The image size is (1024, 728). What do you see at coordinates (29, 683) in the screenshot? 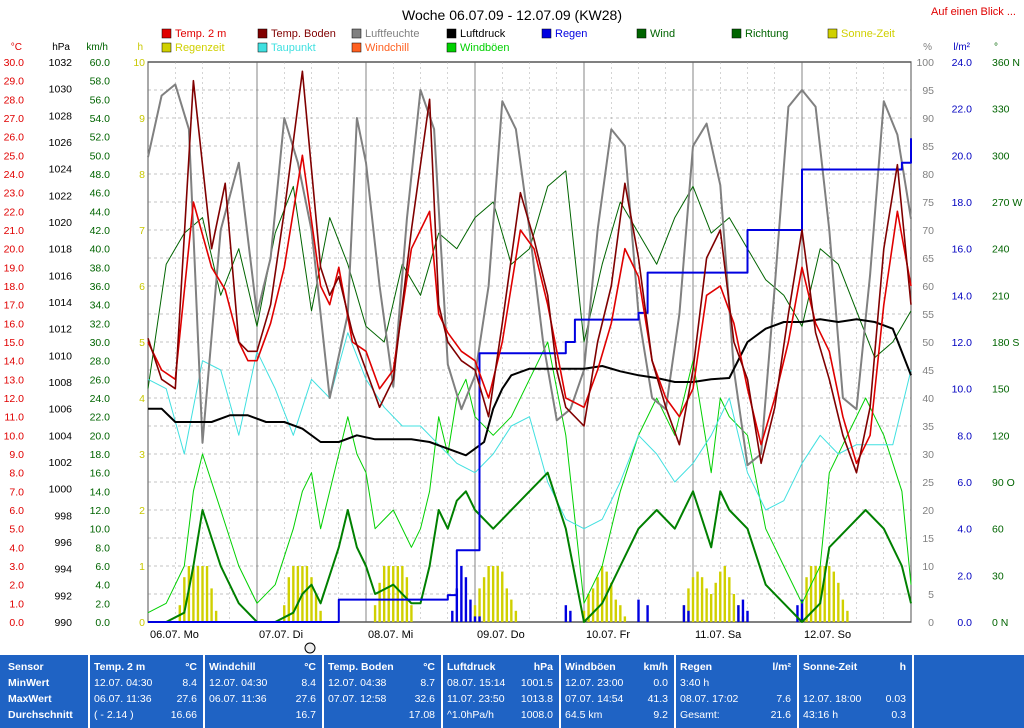
I see `label-min: MinWert` at bounding box center [29, 683].